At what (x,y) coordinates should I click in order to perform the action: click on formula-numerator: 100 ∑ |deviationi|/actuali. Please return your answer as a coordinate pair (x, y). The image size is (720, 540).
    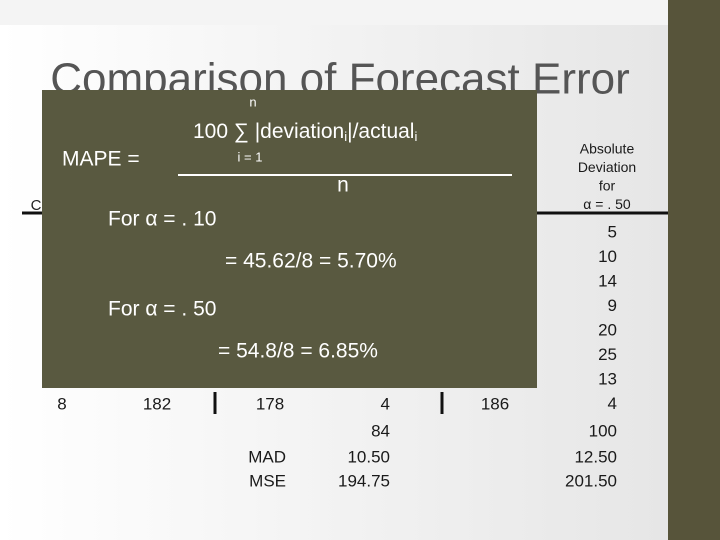
    Looking at the image, I should click on (305, 132).